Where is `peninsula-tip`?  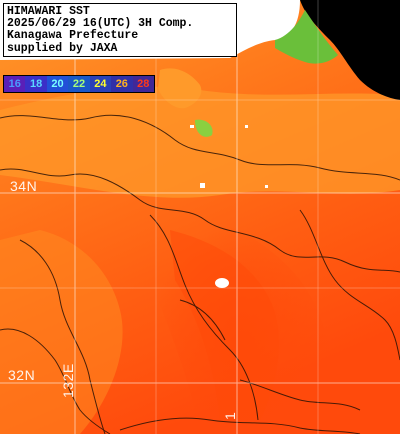
peninsula-tip is located at coordinates (180, 88).